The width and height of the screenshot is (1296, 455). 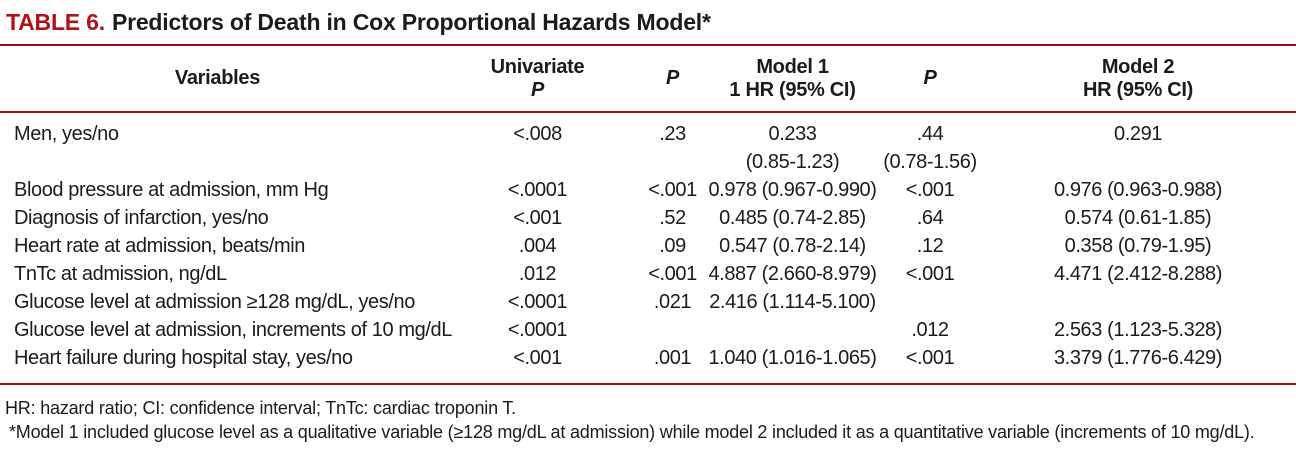 What do you see at coordinates (1138, 190) in the screenshot?
I see `cell-model2-hr: 0.976 (0.963-0.988)` at bounding box center [1138, 190].